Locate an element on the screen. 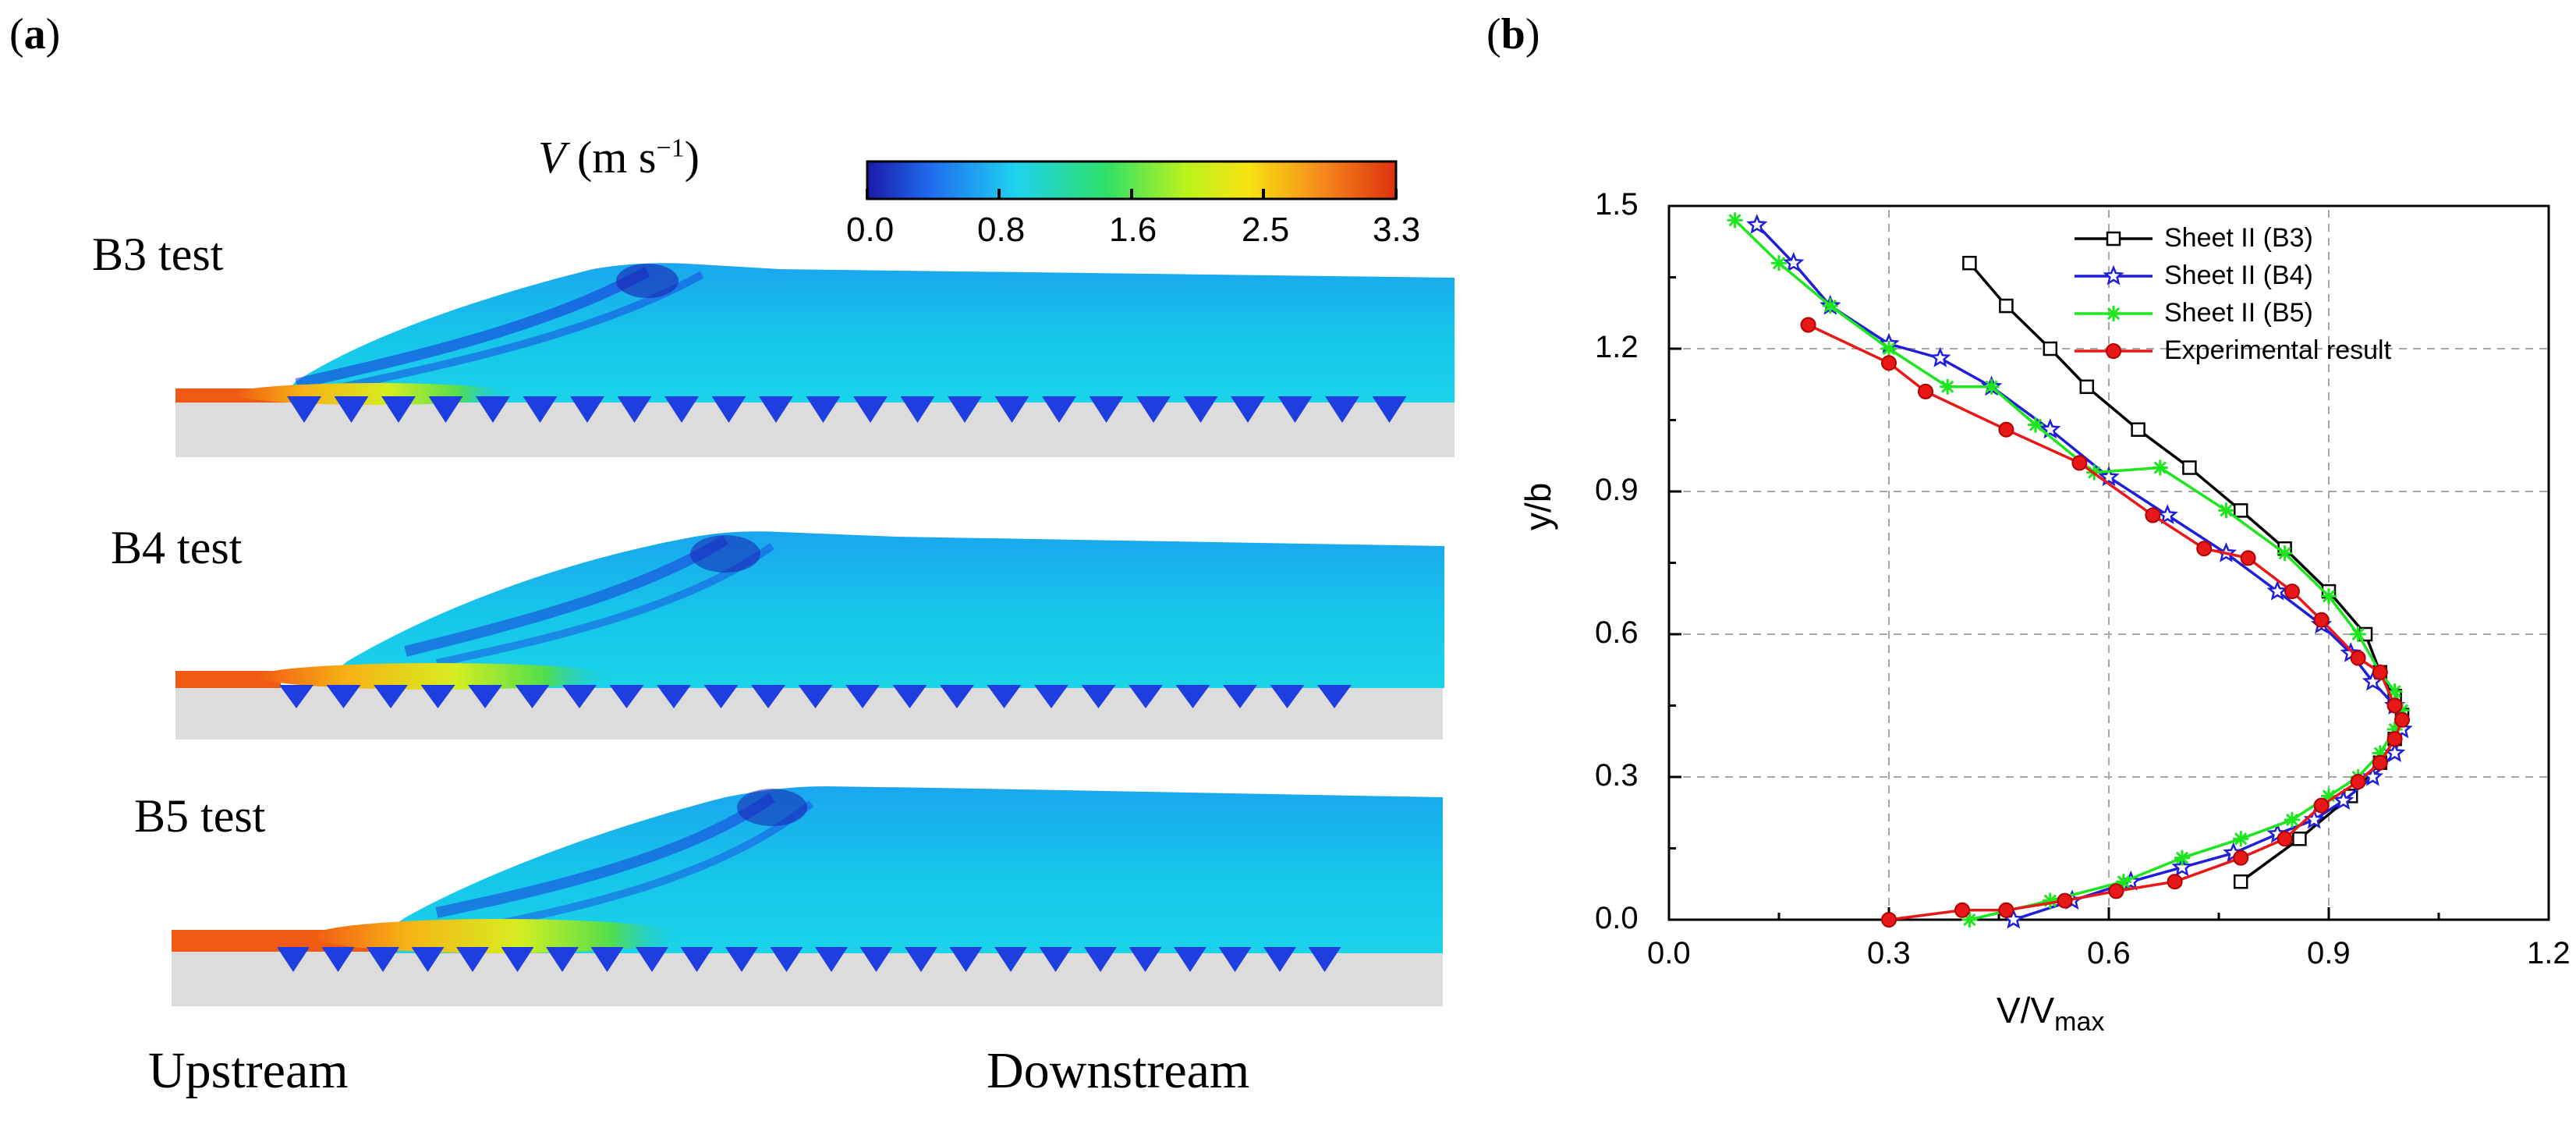 The height and width of the screenshot is (1128, 2576). series-experimental-result is located at coordinates (2105, 622).